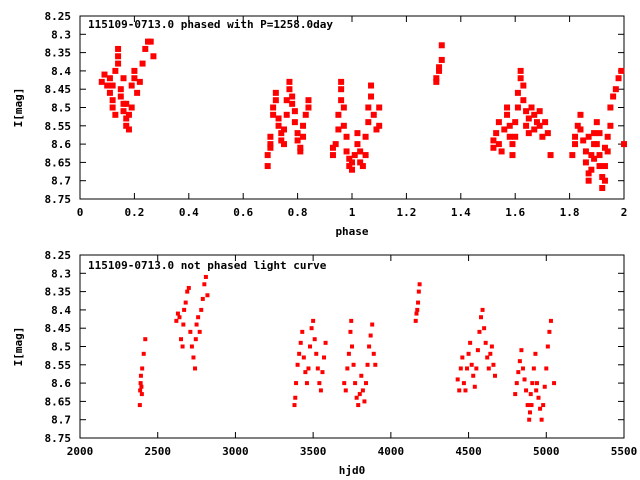 This screenshot has height=480, width=640. I want to click on panel2-y-tick-label: 8.35, so click(58, 292).